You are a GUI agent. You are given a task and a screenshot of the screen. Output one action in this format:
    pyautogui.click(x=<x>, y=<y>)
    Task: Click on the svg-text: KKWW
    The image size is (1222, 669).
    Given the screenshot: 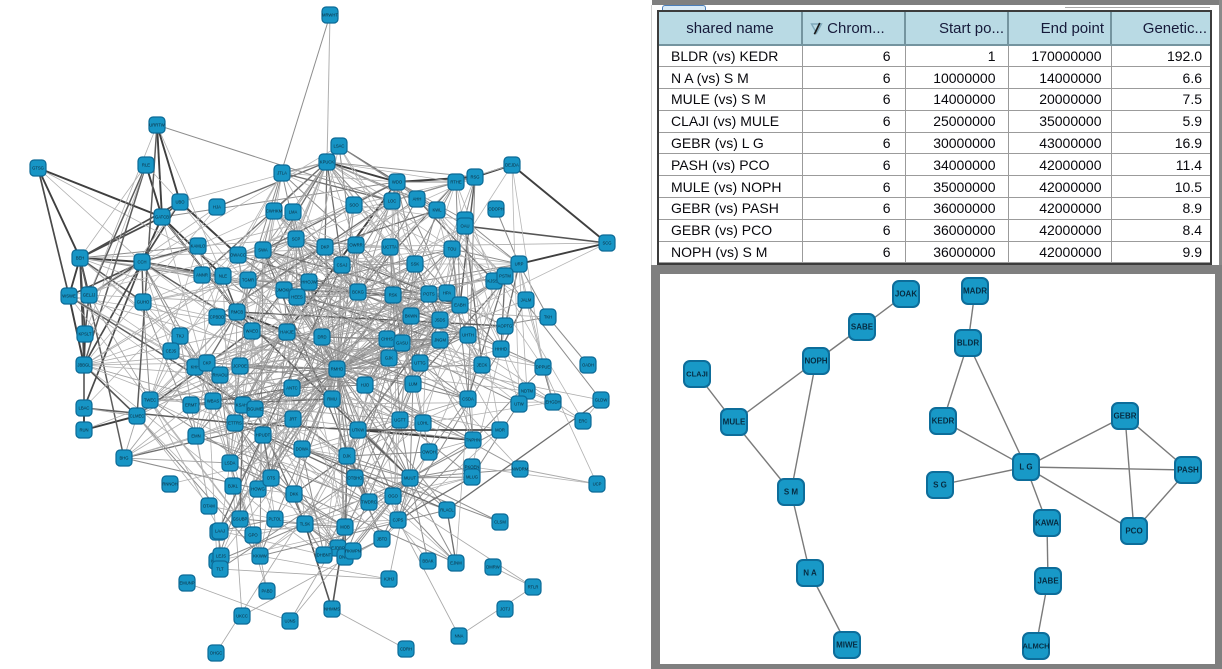 What is the action you would take?
    pyautogui.click(x=260, y=556)
    